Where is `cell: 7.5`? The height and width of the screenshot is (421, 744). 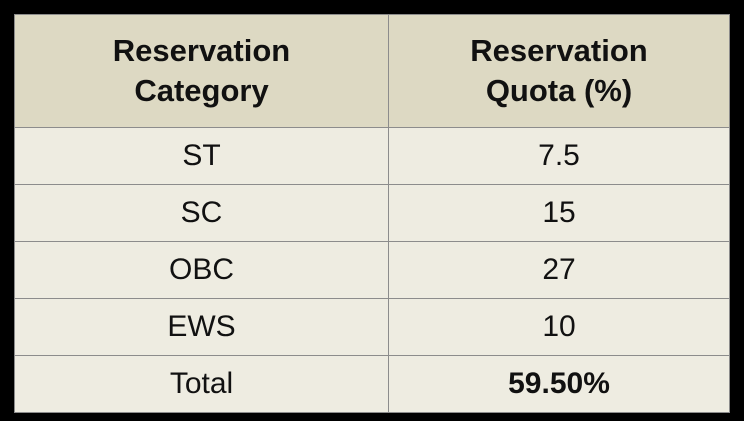 cell: 7.5 is located at coordinates (559, 156).